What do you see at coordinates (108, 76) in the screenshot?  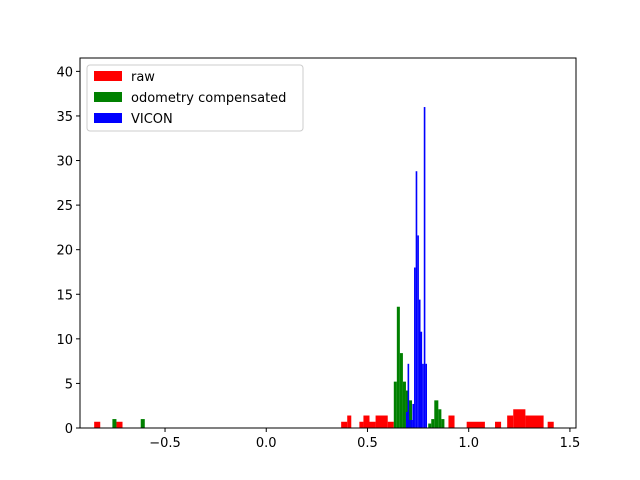 I see `legend-swatch-raw` at bounding box center [108, 76].